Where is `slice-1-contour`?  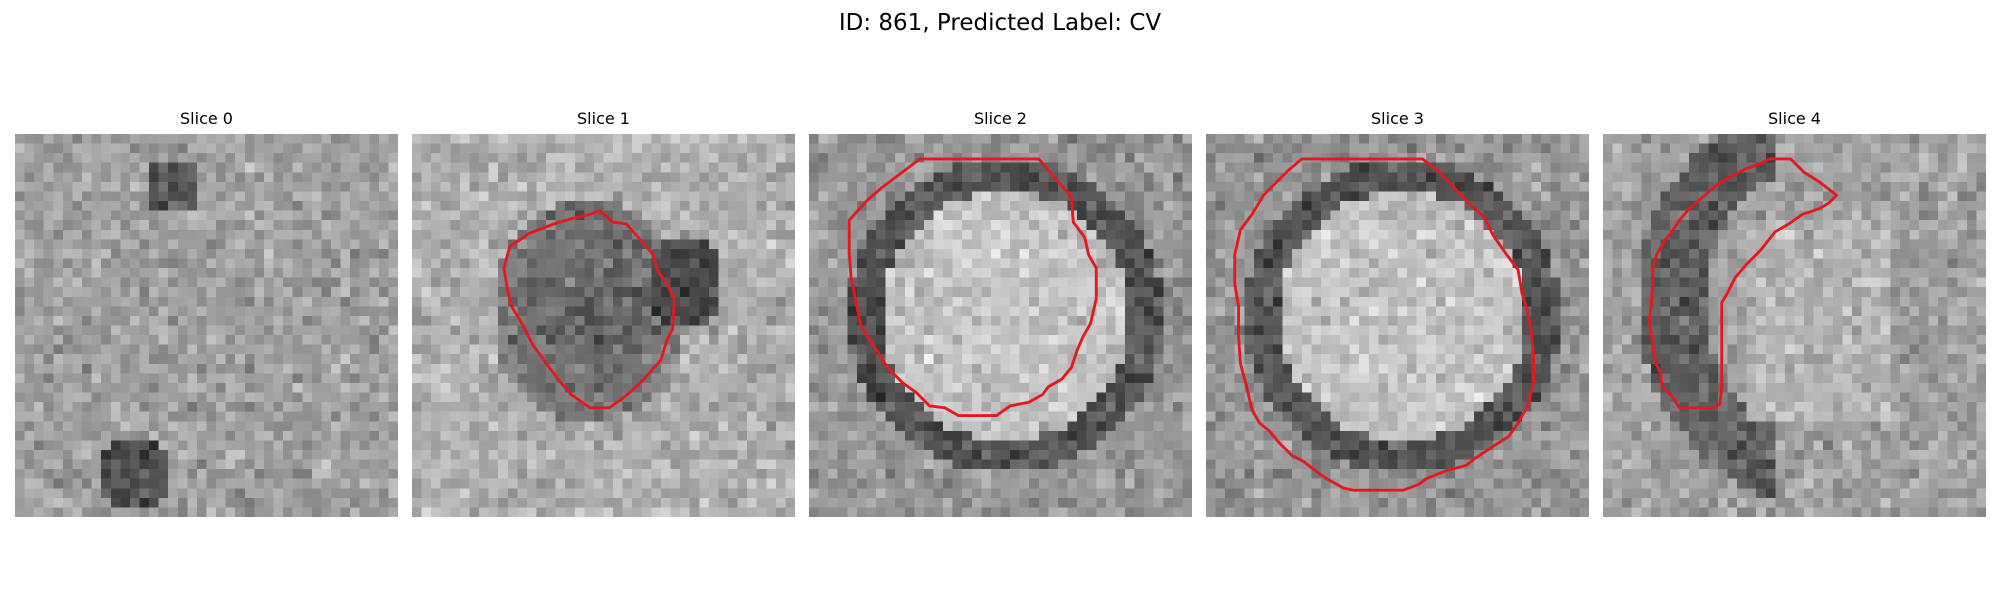
slice-1-contour is located at coordinates (589, 309).